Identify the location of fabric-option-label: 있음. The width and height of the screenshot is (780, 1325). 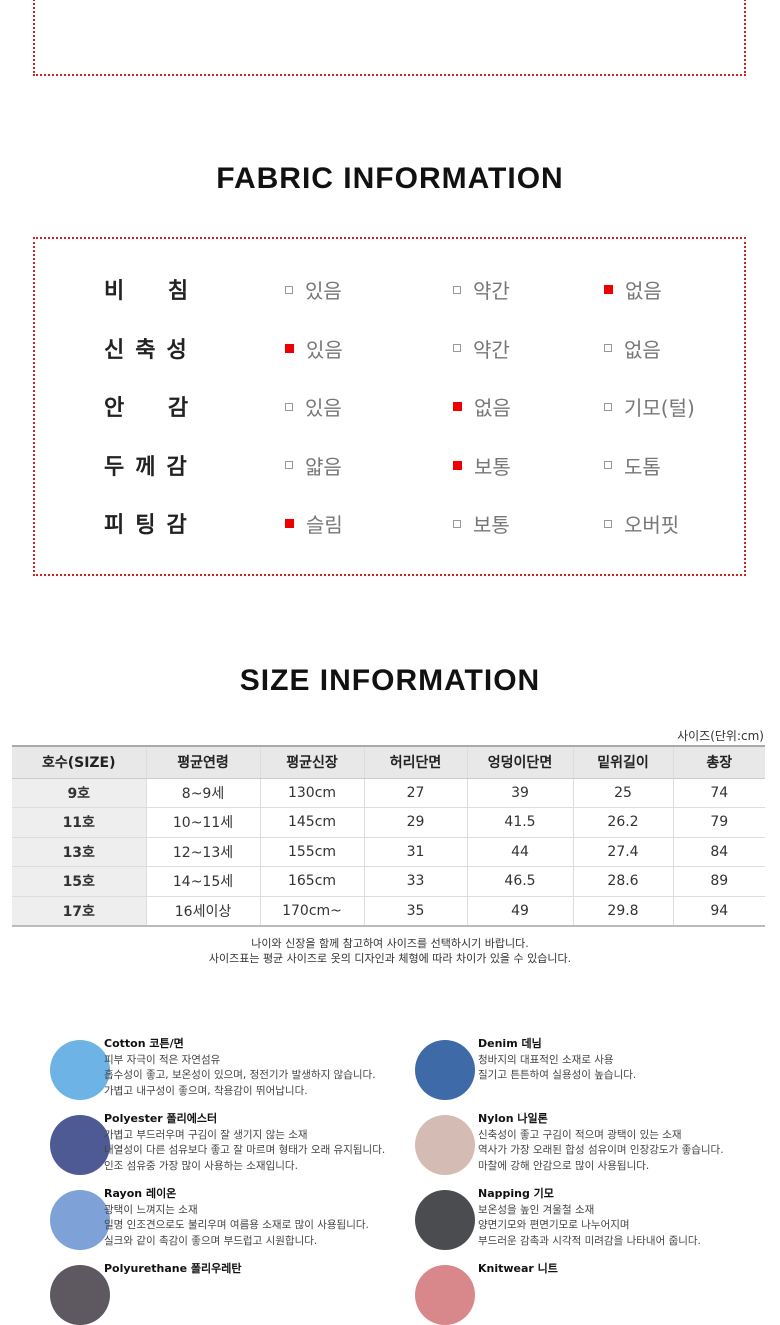
(323, 291).